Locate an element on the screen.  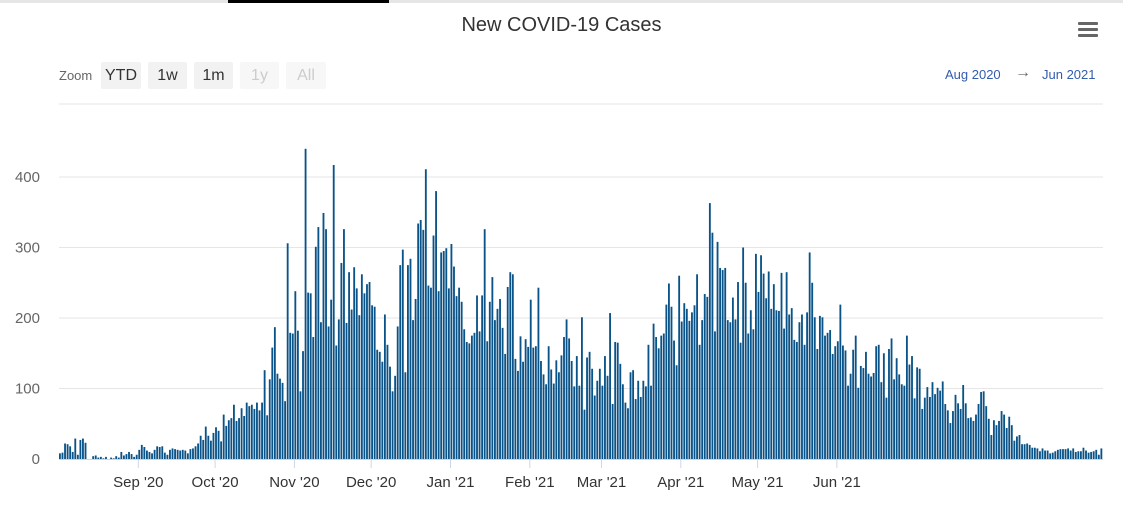
zoom-1m-button: 1m is located at coordinates (213, 75).